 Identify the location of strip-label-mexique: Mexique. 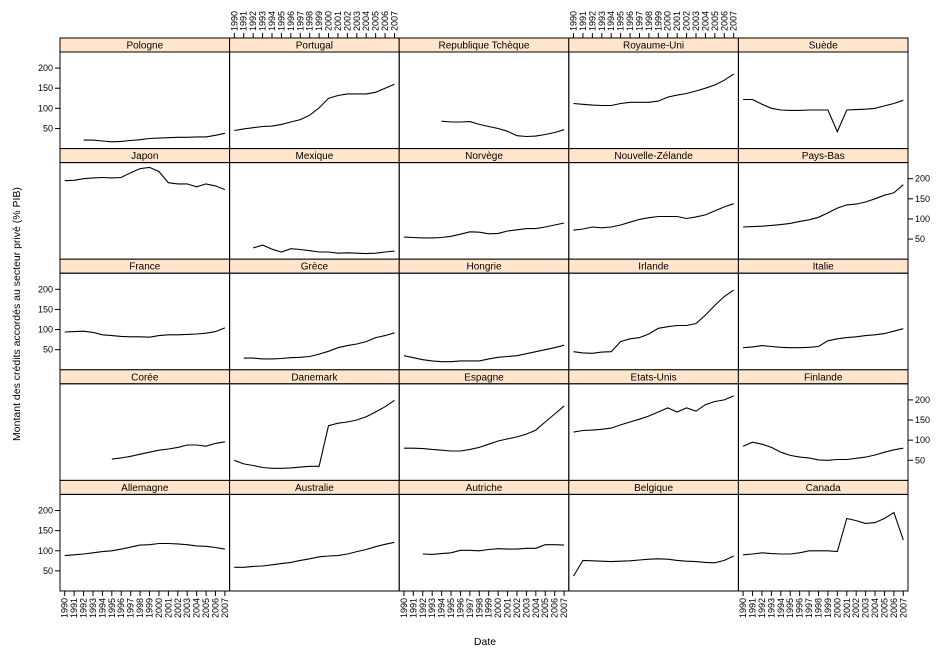
(314, 156).